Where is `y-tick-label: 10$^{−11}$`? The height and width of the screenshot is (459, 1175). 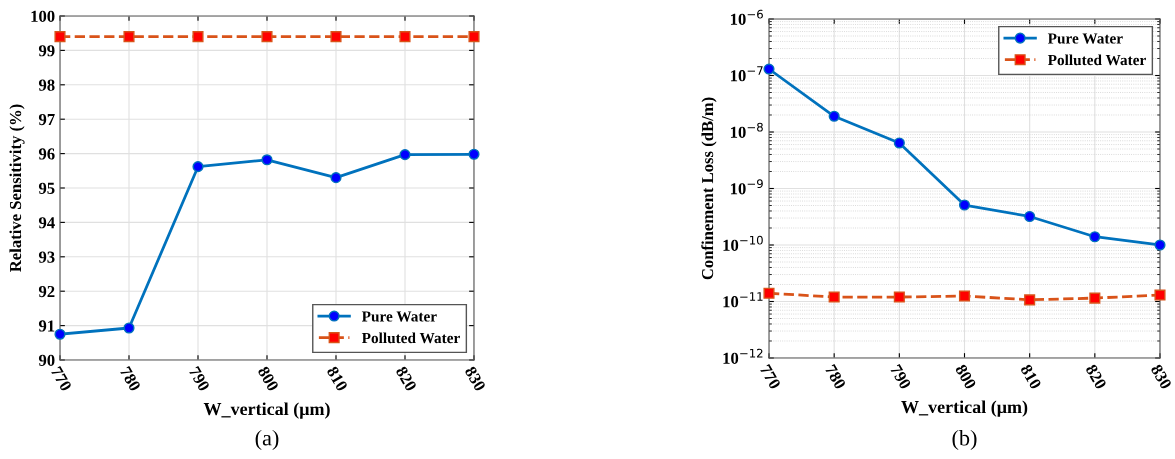 y-tick-label: 10$^{−11}$ is located at coordinates (743, 300).